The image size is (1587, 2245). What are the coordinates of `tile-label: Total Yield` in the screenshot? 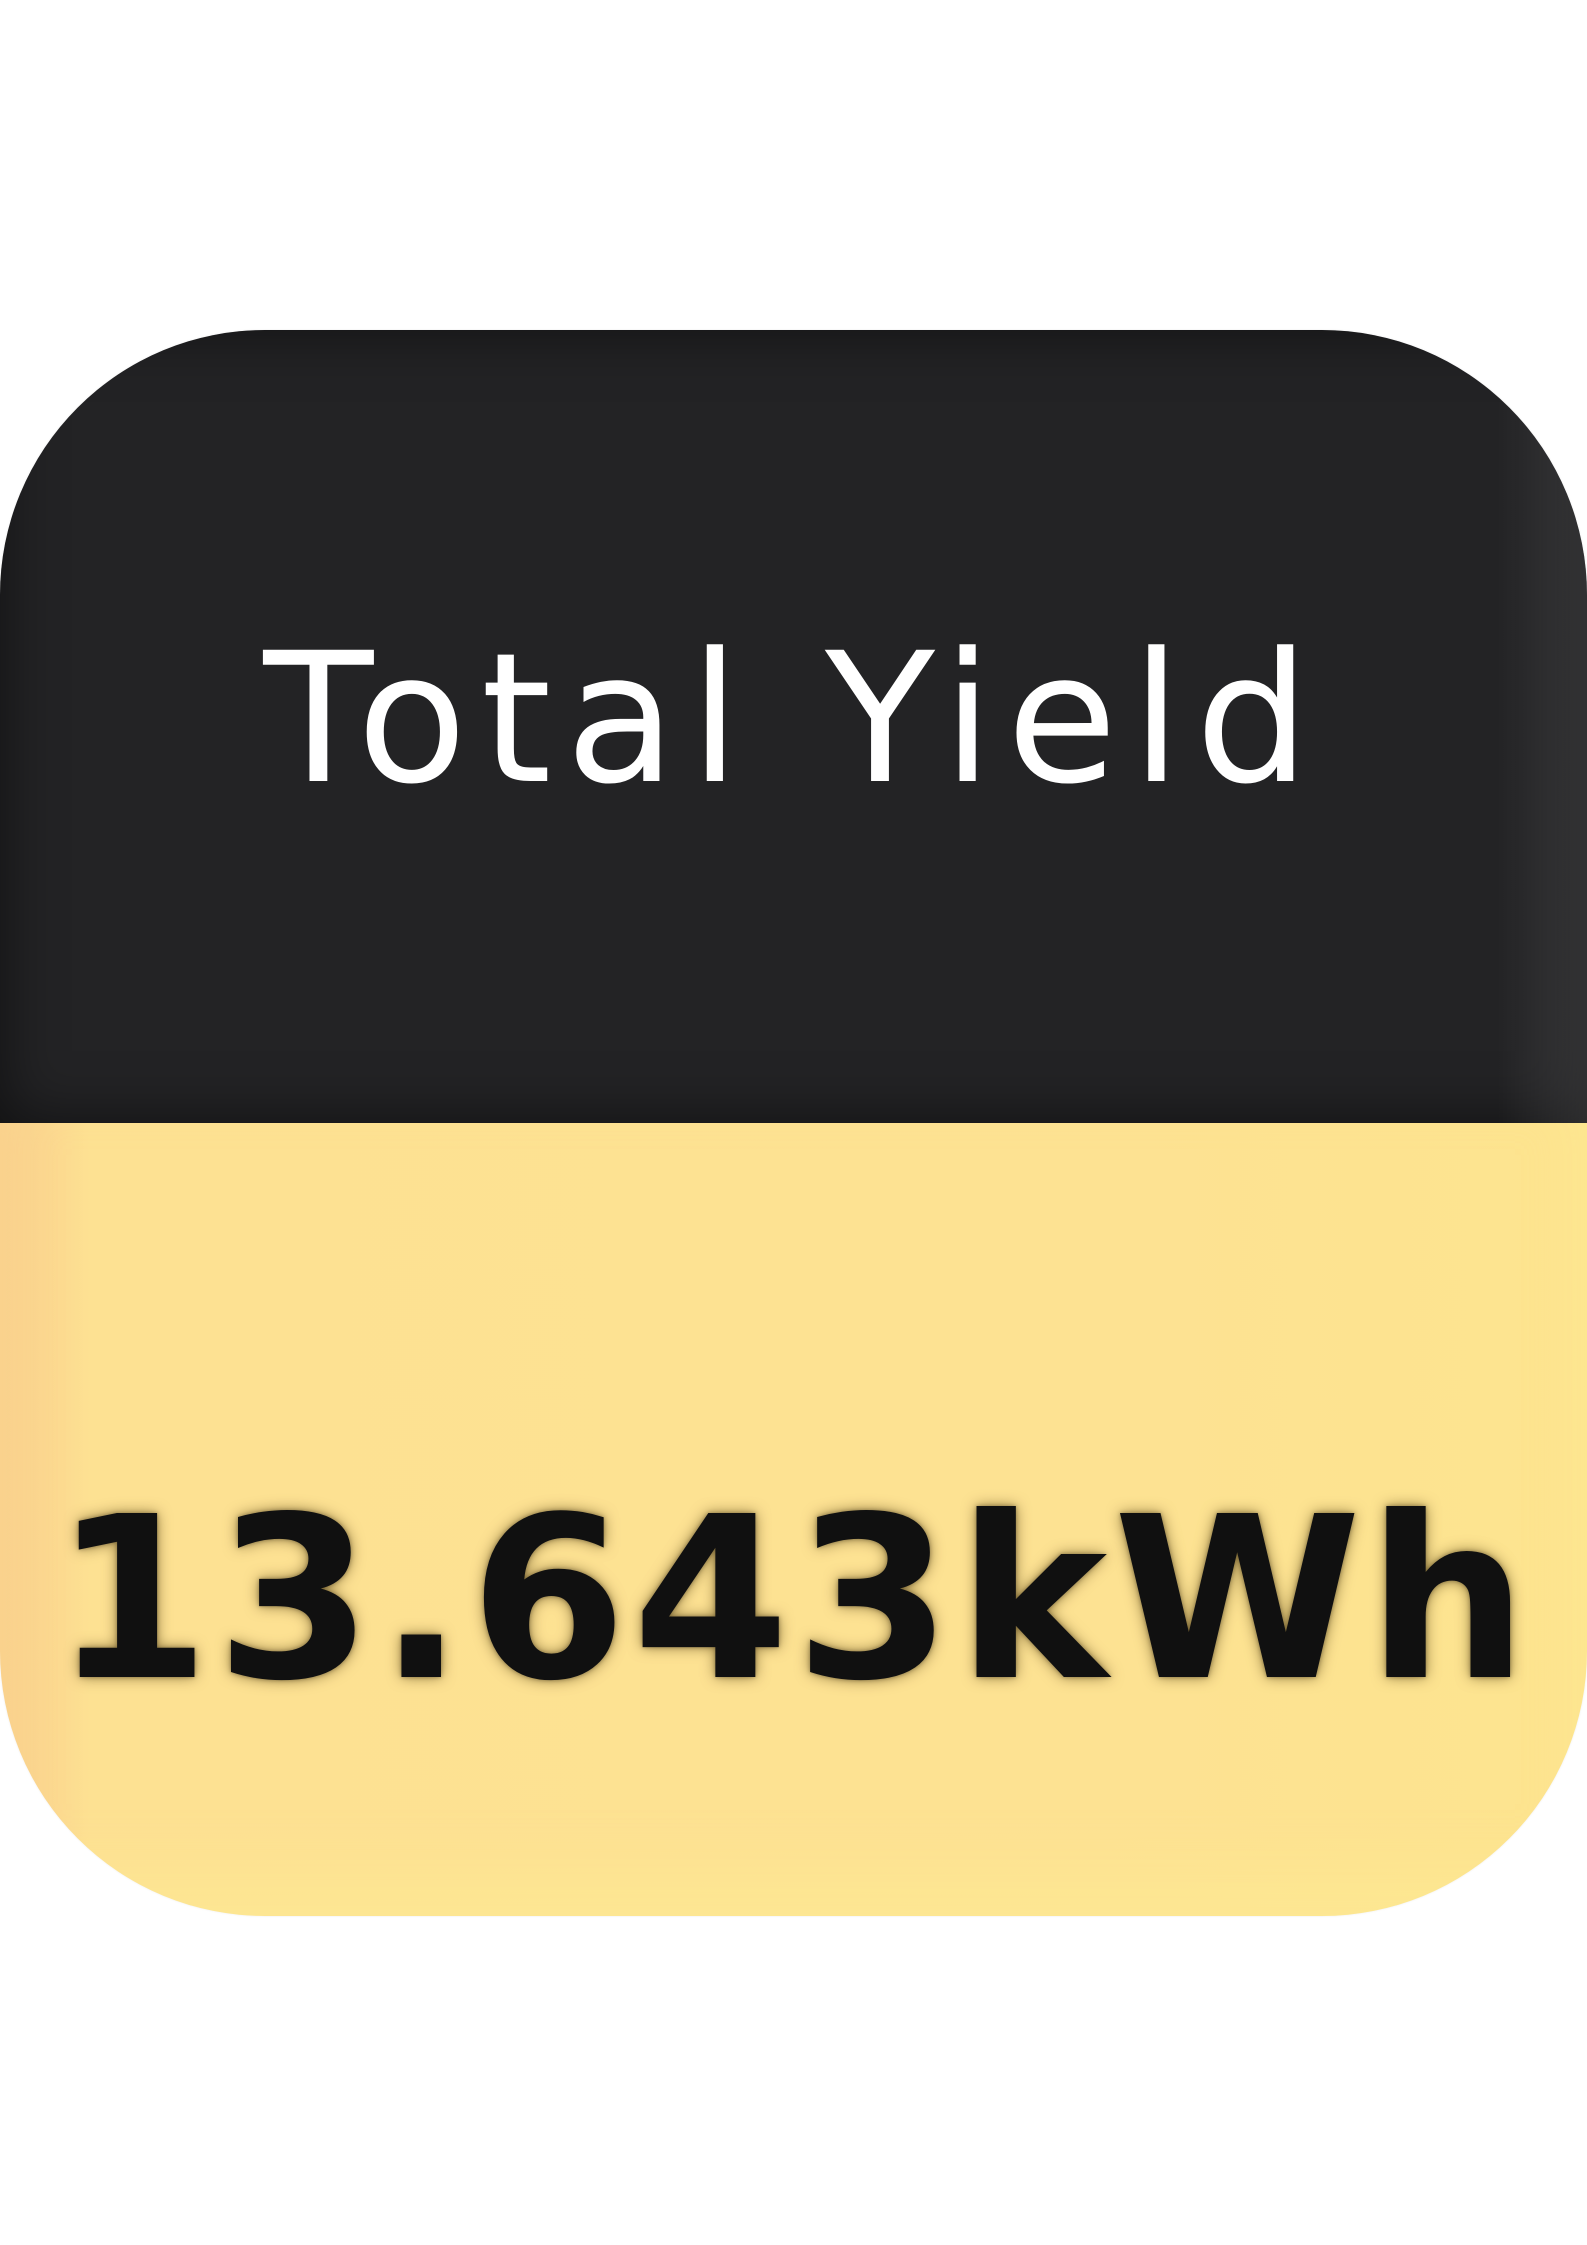 It's located at (793, 719).